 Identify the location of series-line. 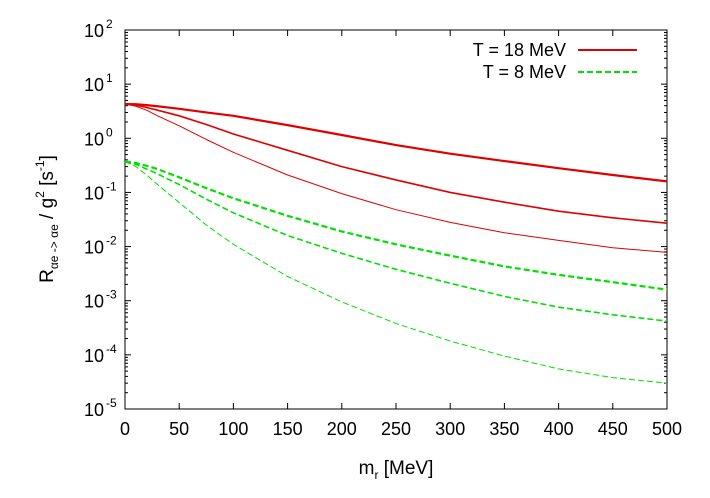
(396, 142).